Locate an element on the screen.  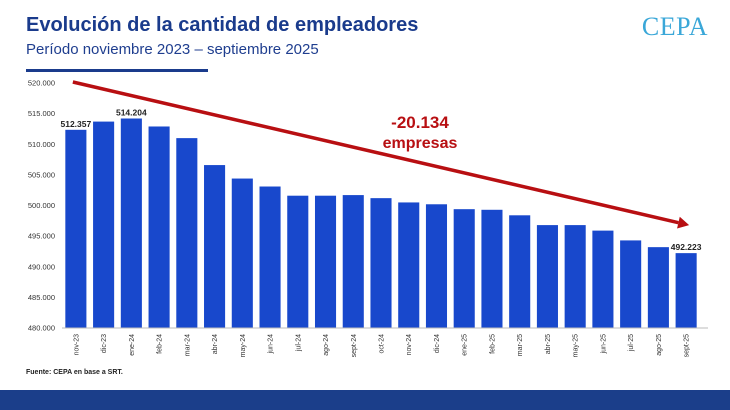
data-label: 492.223 is located at coordinates (686, 247).